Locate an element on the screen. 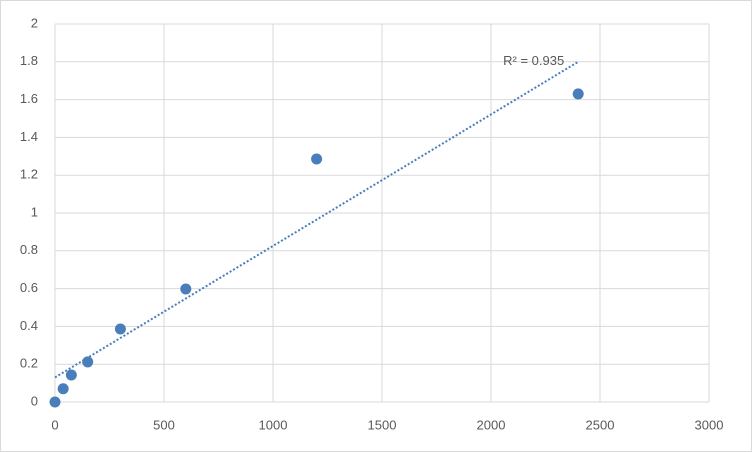  x-tick-label: 2000 is located at coordinates (491, 424).